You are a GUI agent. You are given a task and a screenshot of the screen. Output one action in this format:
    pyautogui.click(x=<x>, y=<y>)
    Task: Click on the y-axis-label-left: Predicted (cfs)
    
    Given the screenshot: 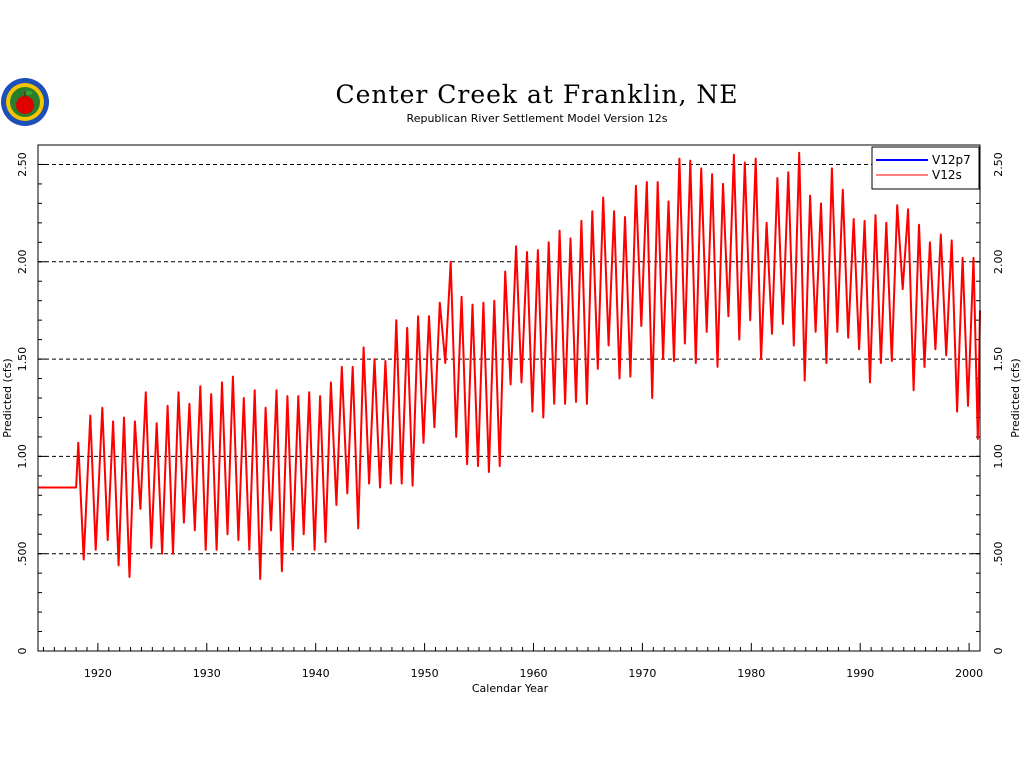 What is the action you would take?
    pyautogui.click(x=7, y=397)
    